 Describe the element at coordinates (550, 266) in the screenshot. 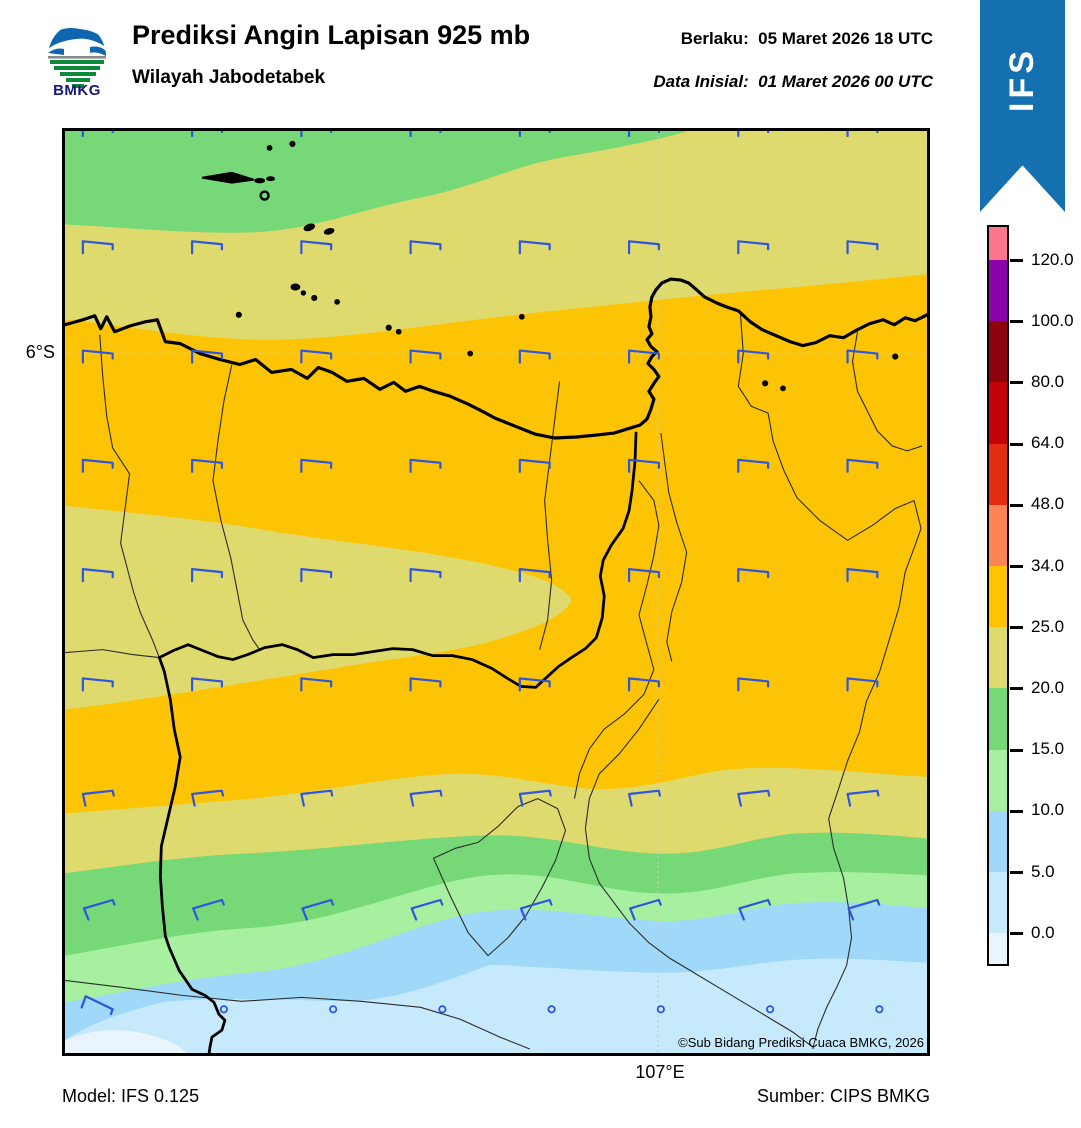

I see `islands` at that location.